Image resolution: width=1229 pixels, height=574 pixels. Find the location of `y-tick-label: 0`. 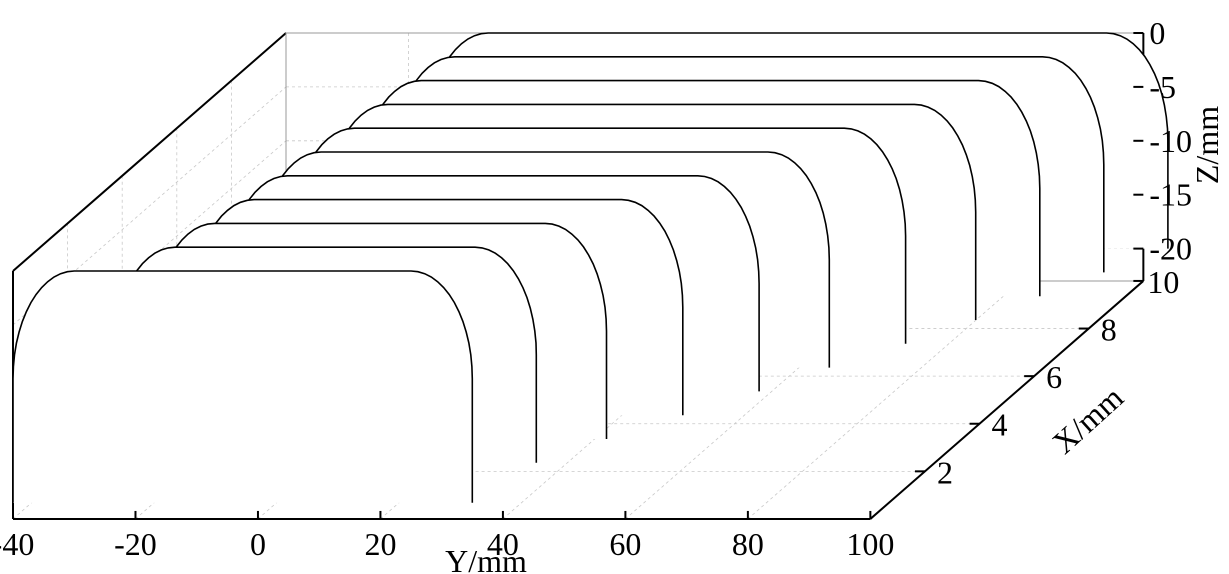

y-tick-label: 0 is located at coordinates (258, 544).